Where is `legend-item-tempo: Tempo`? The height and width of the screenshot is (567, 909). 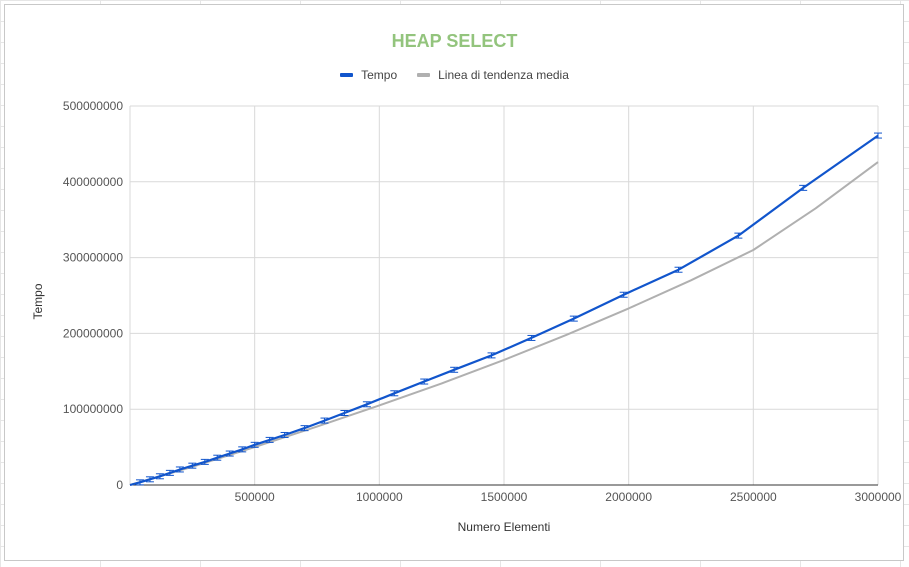 legend-item-tempo: Tempo is located at coordinates (368, 75).